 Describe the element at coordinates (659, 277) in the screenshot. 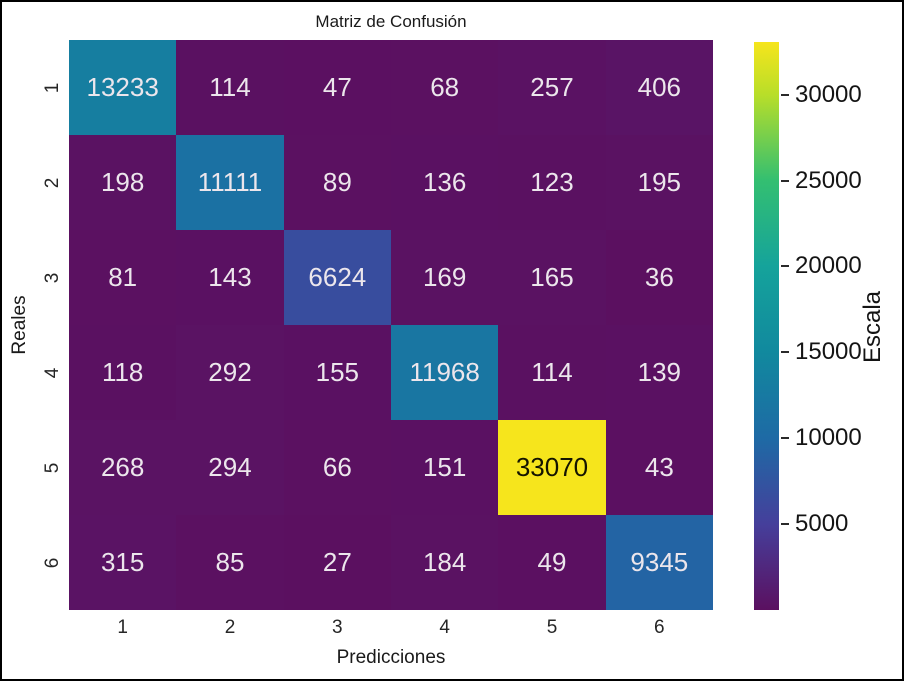

I see `heatmap-cell: 36` at that location.